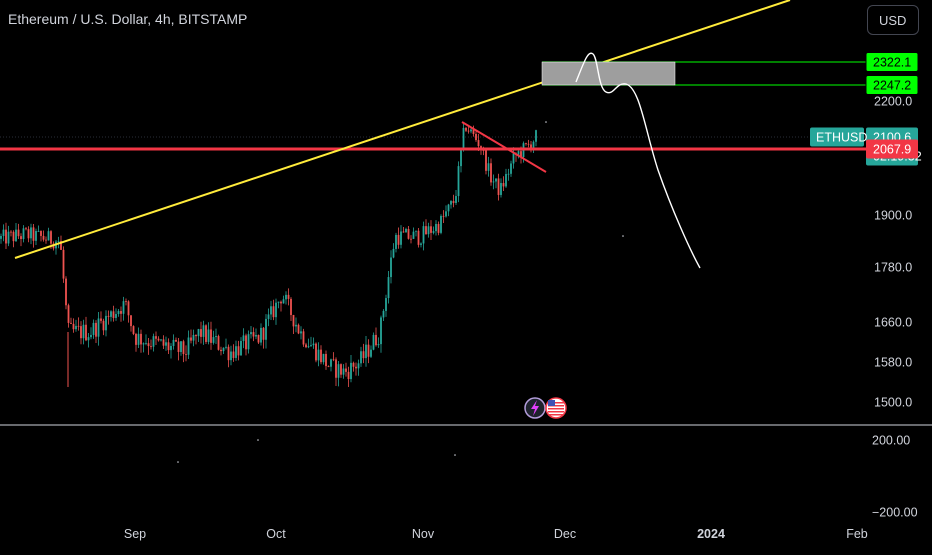 The image size is (932, 555). What do you see at coordinates (841, 138) in the screenshot?
I see `symbol-label-text: ETHUSD` at bounding box center [841, 138].